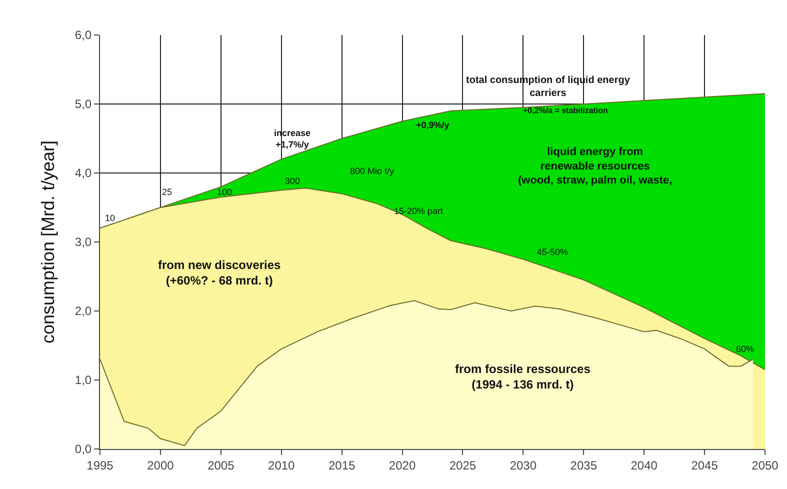  What do you see at coordinates (160, 465) in the screenshot?
I see `x-tick-label: 2000` at bounding box center [160, 465].